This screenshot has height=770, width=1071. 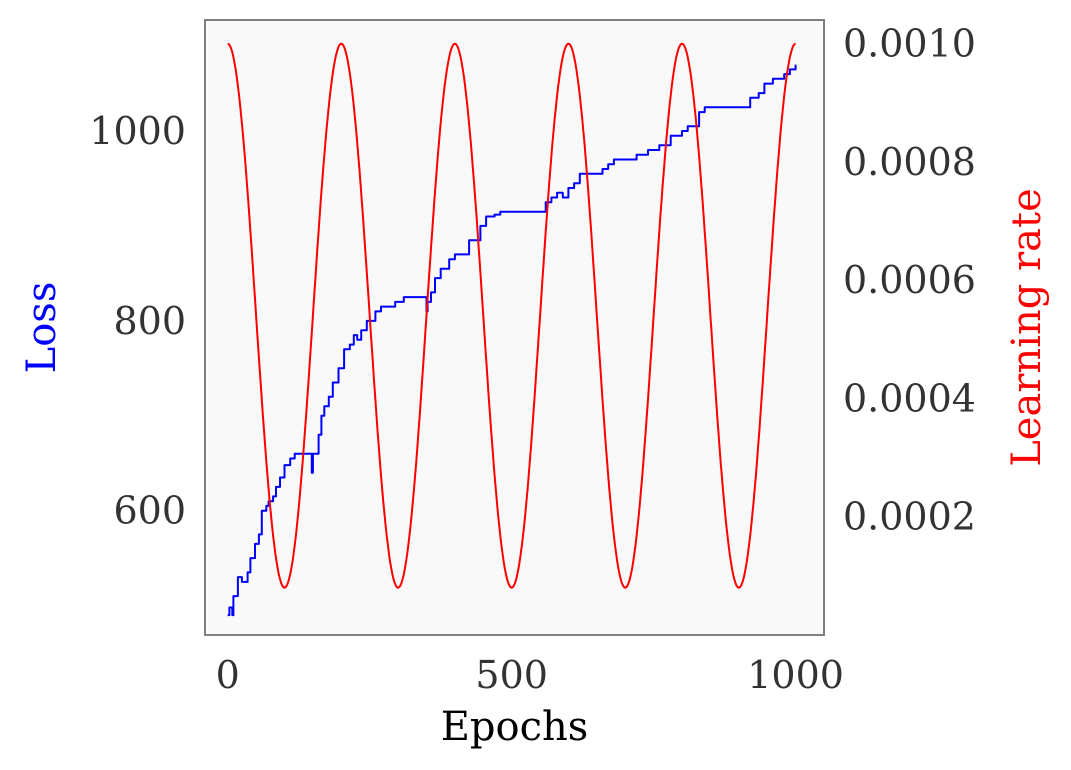 What do you see at coordinates (909, 398) in the screenshot?
I see `y-right-tick-label: 0.0004` at bounding box center [909, 398].